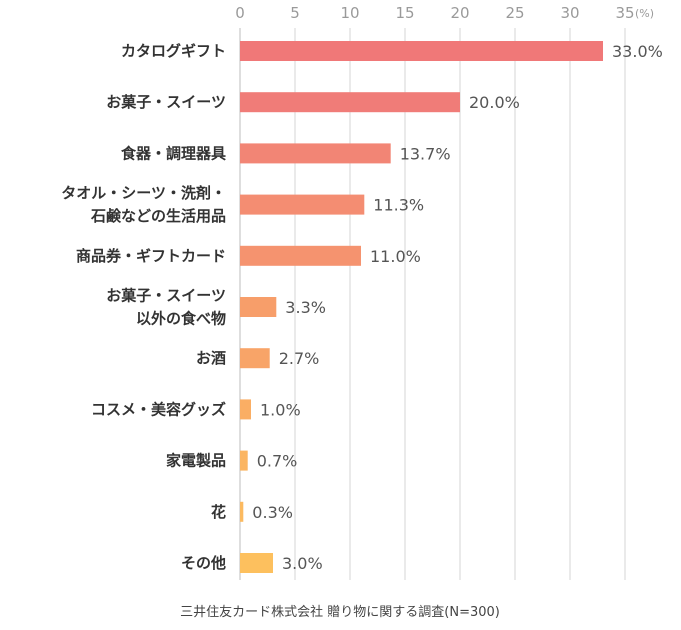  Describe the element at coordinates (158, 409) in the screenshot. I see `category-label: コスメ・美容グッズ` at that location.